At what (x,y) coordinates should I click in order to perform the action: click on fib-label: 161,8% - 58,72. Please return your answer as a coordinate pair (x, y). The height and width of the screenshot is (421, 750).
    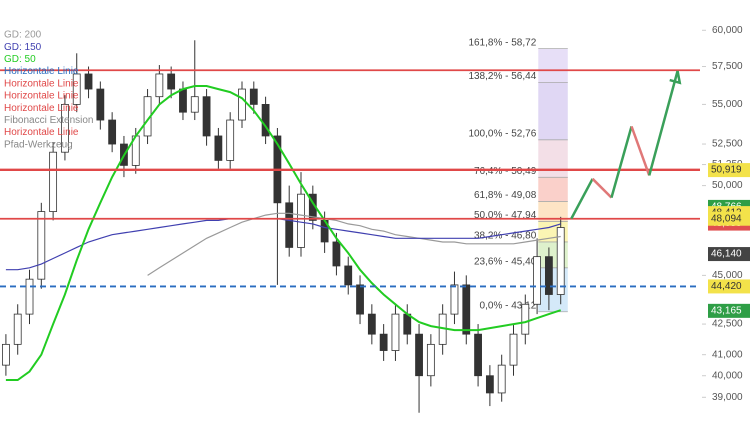
    Looking at the image, I should click on (502, 42).